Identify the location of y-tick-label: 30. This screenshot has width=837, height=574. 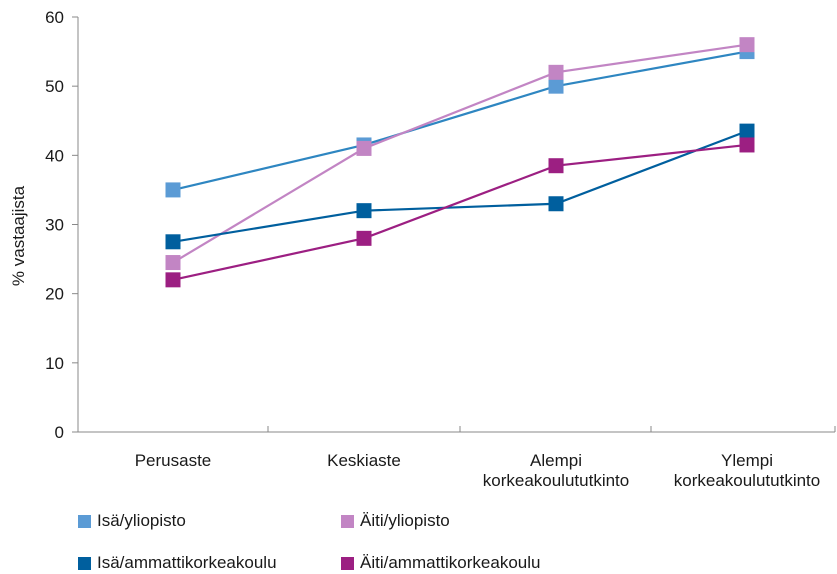
(54, 225).